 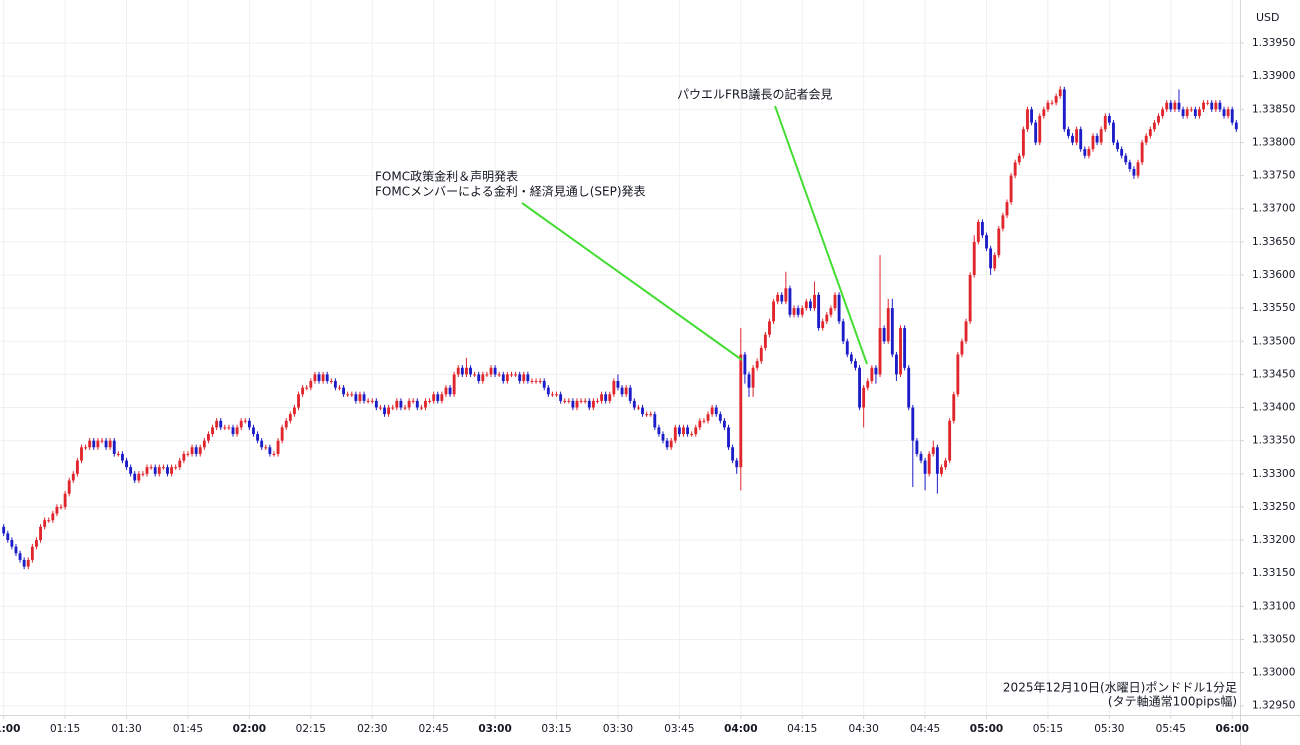 What do you see at coordinates (1273, 573) in the screenshot?
I see `y-tick-label: 1.33150` at bounding box center [1273, 573].